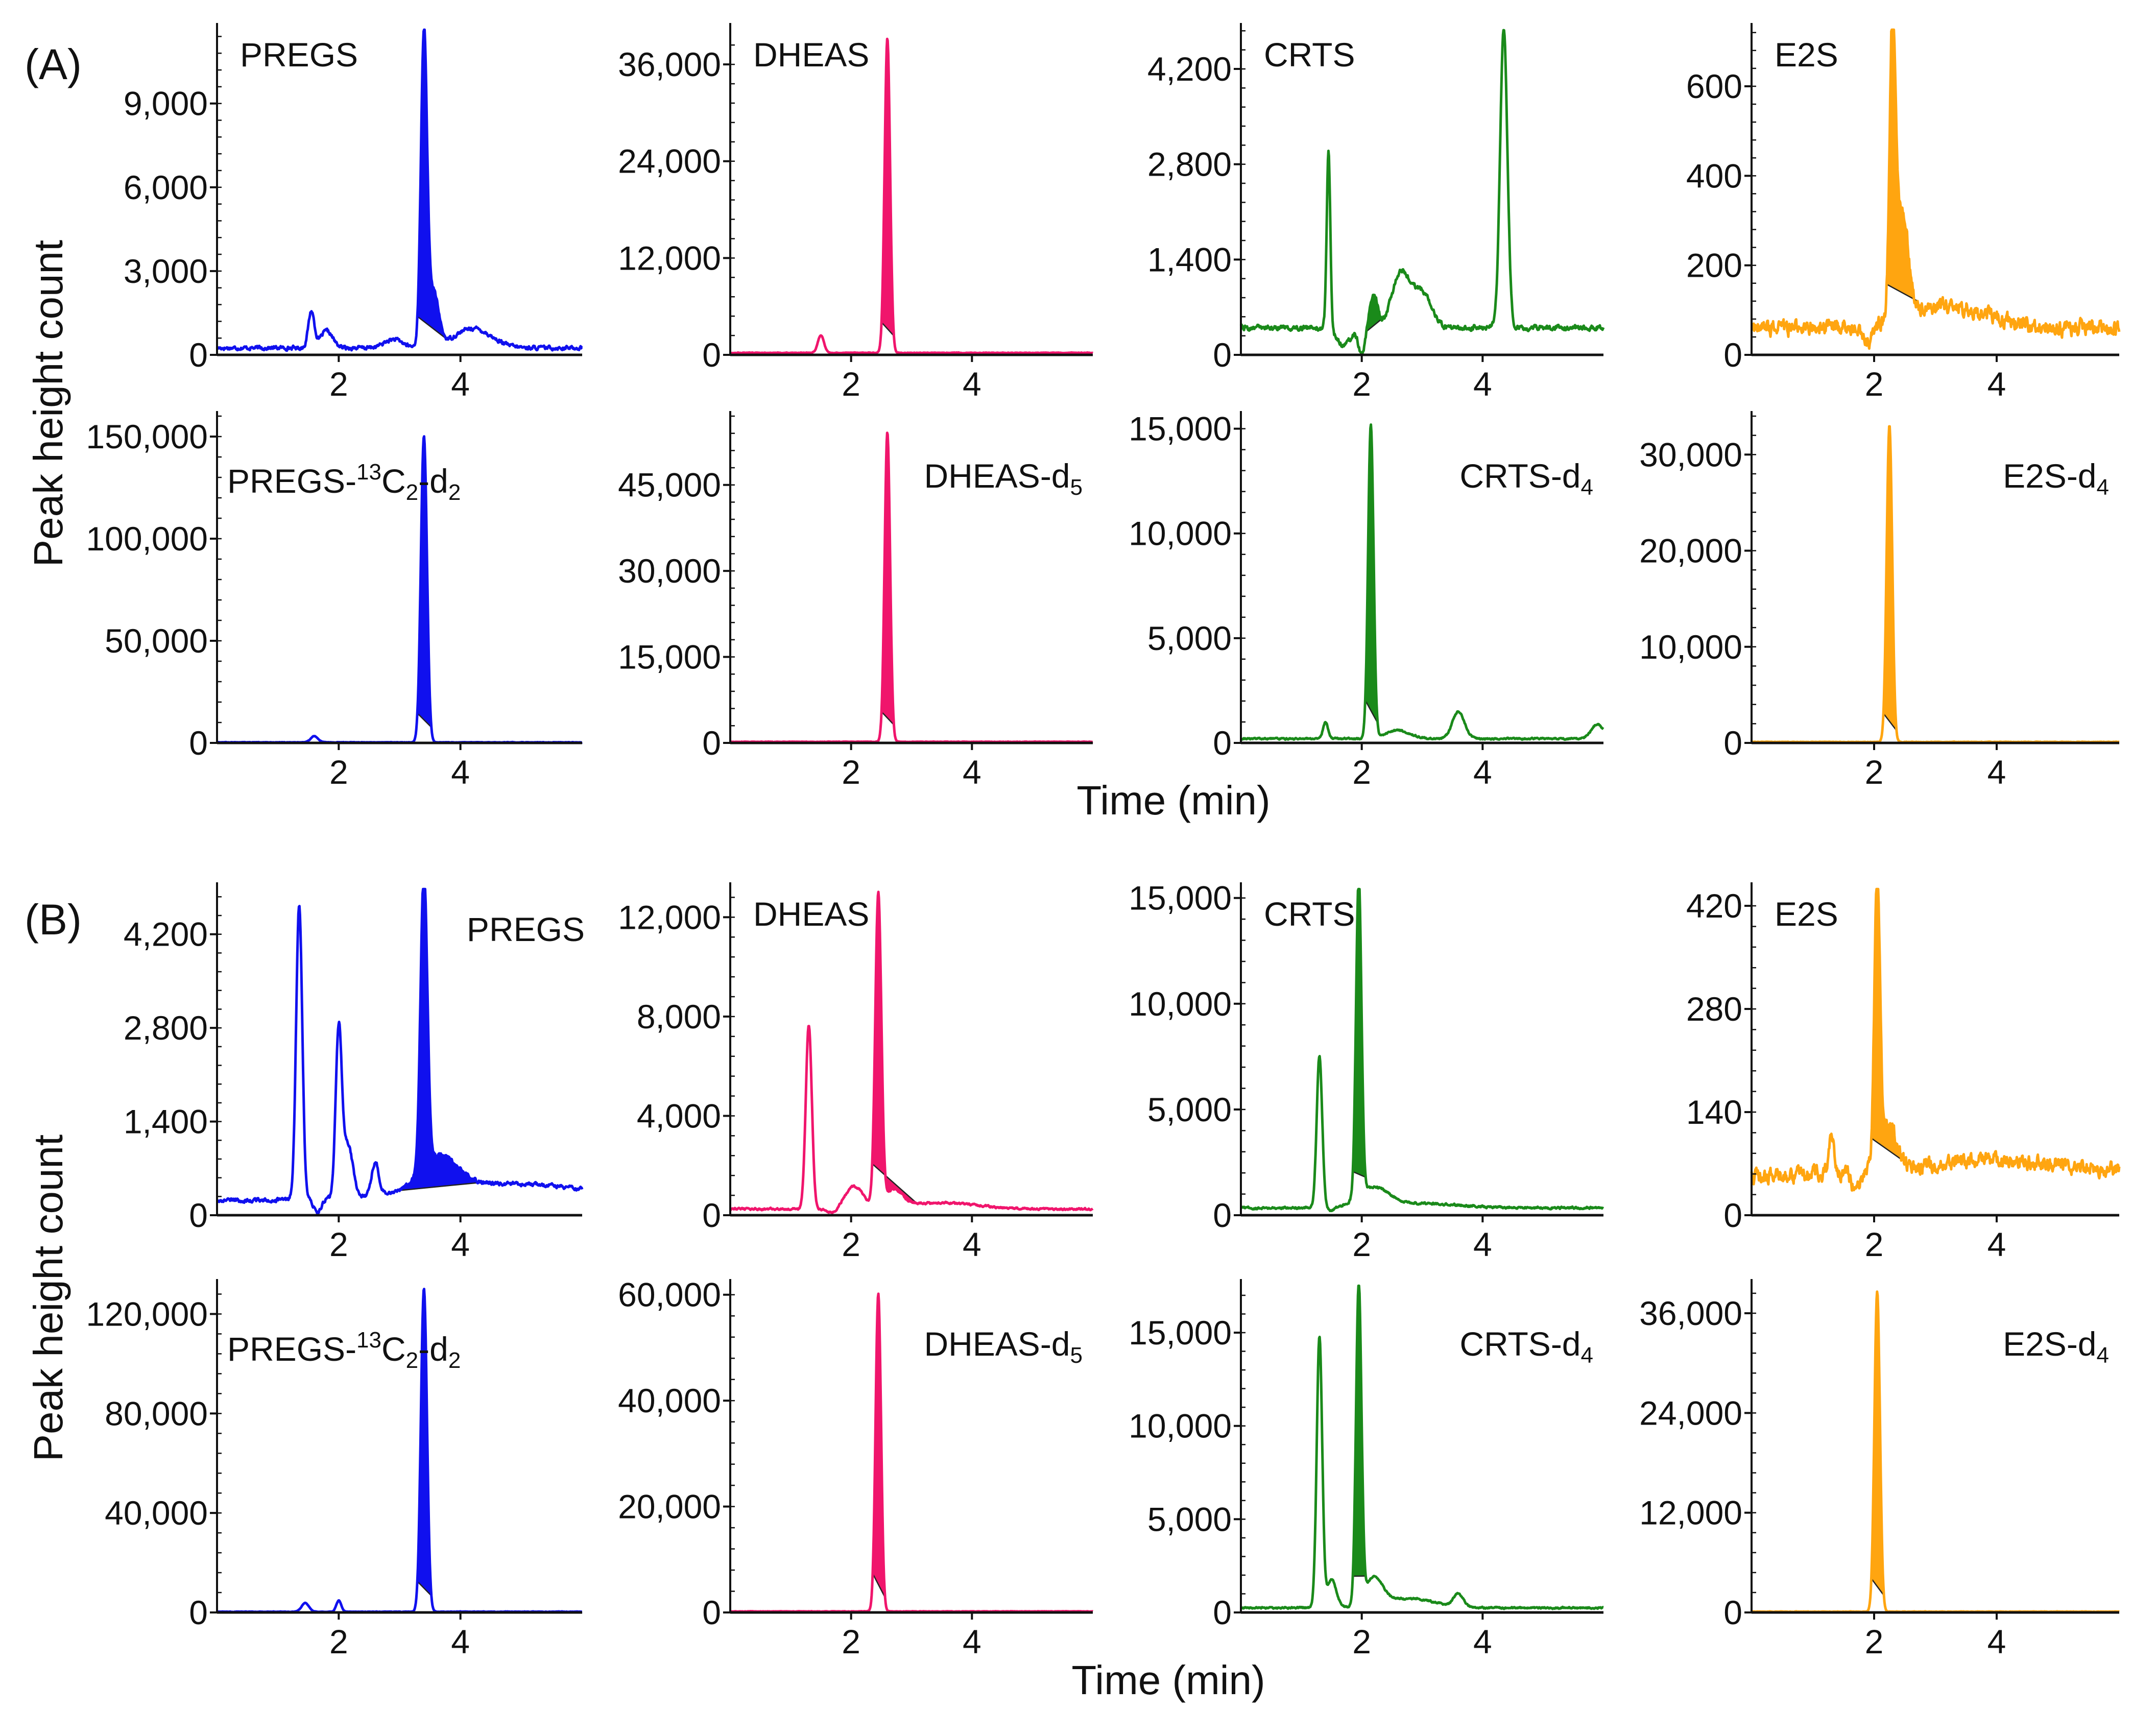 This screenshot has width=2156, height=1711. What do you see at coordinates (291, 481) in the screenshot?
I see `chart-title-part: PREGS-` at bounding box center [291, 481].